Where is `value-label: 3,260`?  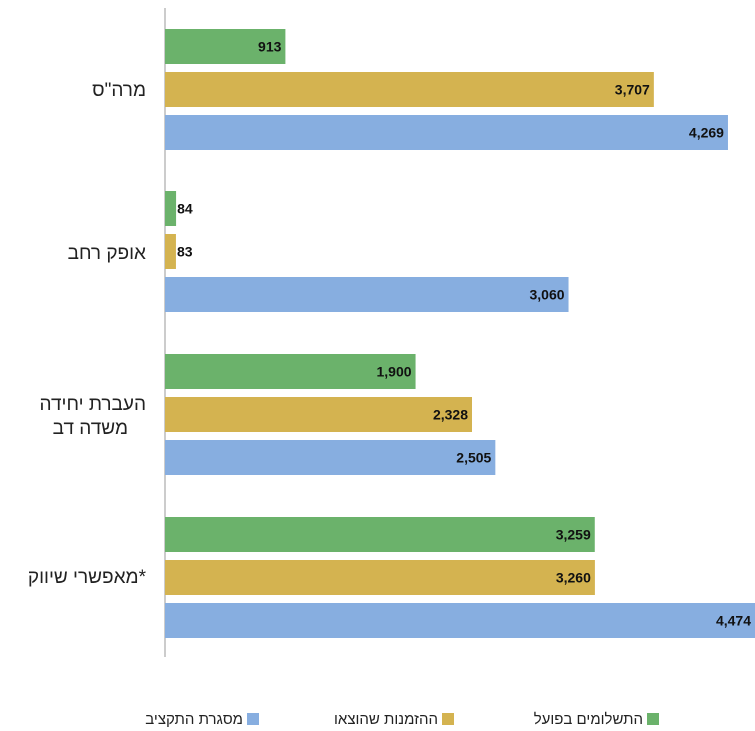 value-label: 3,260 is located at coordinates (573, 578).